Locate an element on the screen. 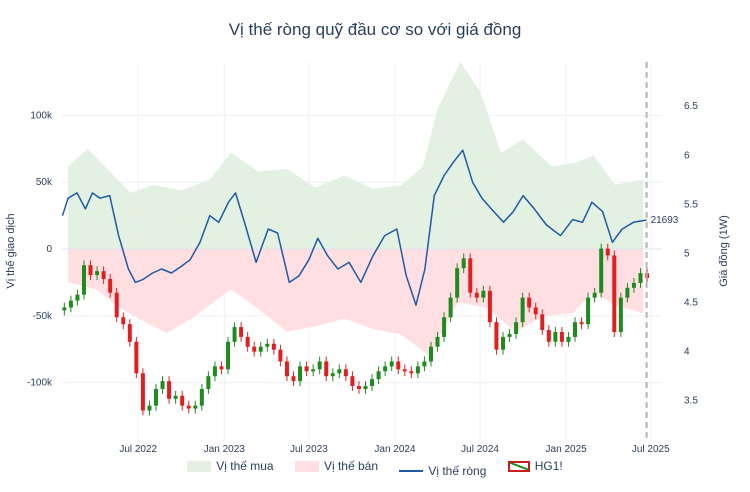 The width and height of the screenshot is (750, 492). x-tick-label: Jan 2025 is located at coordinates (567, 449).